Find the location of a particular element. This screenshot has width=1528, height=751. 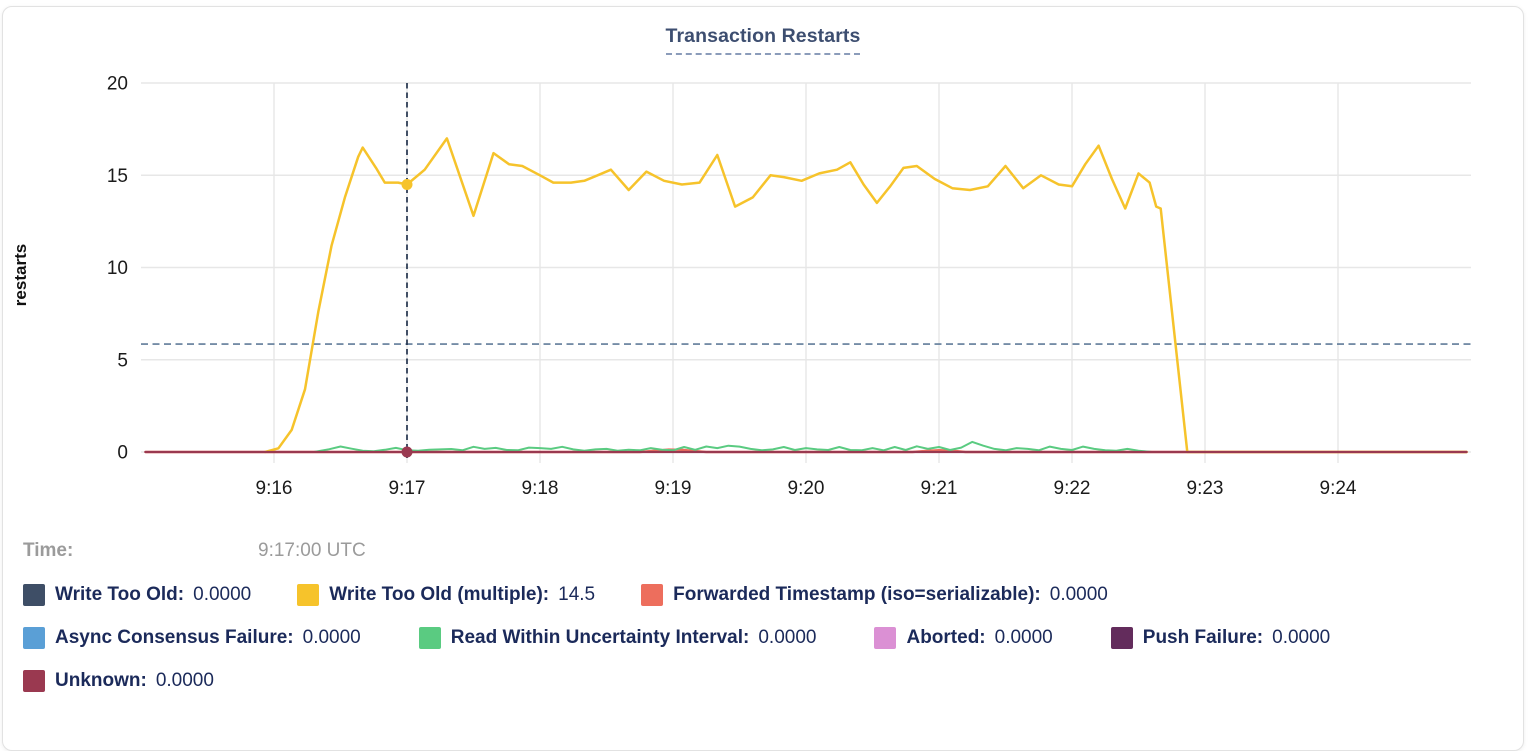

y-tick-label: 5 is located at coordinates (122, 360).